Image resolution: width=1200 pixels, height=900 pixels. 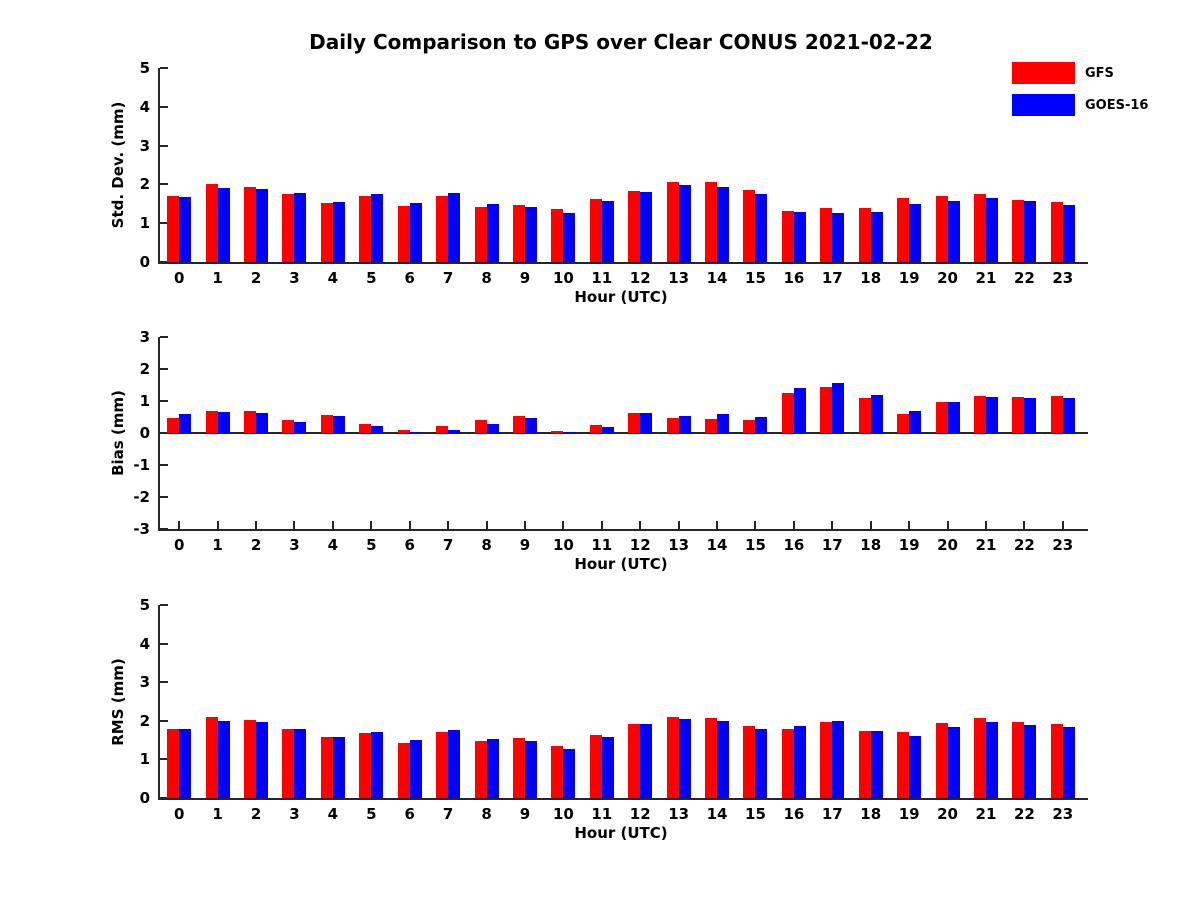 I want to click on x-tick-label: 15, so click(x=755, y=545).